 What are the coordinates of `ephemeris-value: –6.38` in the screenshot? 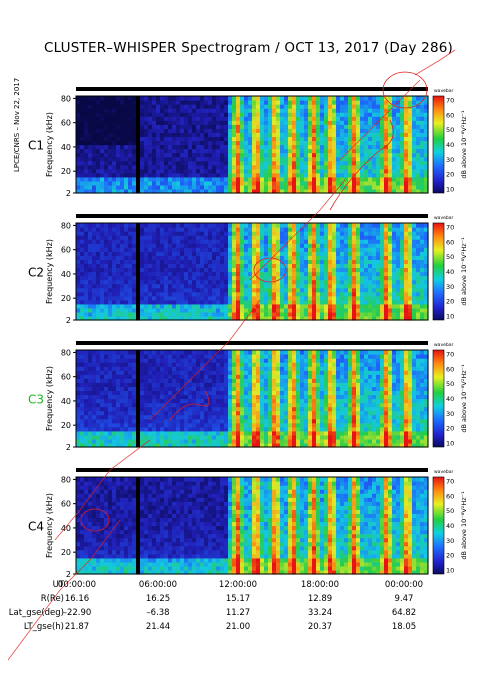 It's located at (158, 613).